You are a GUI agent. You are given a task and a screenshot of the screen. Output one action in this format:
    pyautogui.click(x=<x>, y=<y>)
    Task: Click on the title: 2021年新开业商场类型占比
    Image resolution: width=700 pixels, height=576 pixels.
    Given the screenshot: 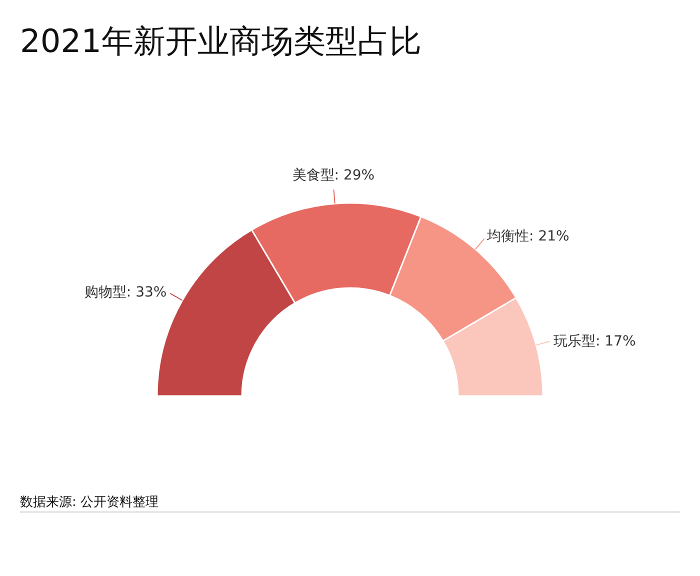 What is the action you would take?
    pyautogui.click(x=221, y=41)
    